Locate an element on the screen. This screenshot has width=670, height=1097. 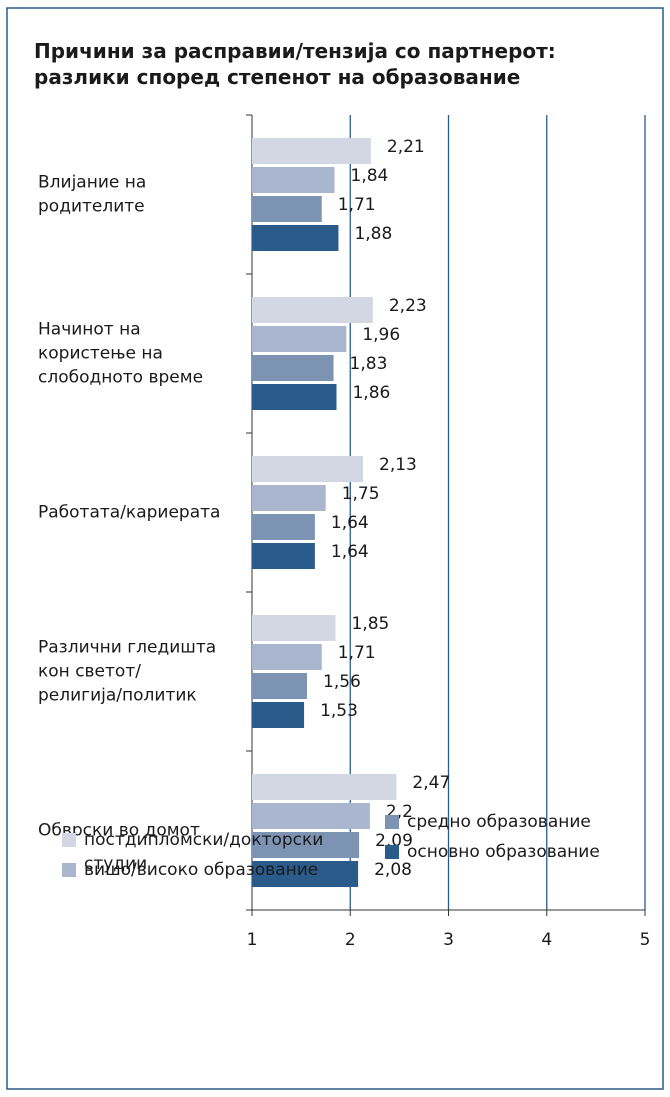
value-label: 1,85 is located at coordinates (371, 624).